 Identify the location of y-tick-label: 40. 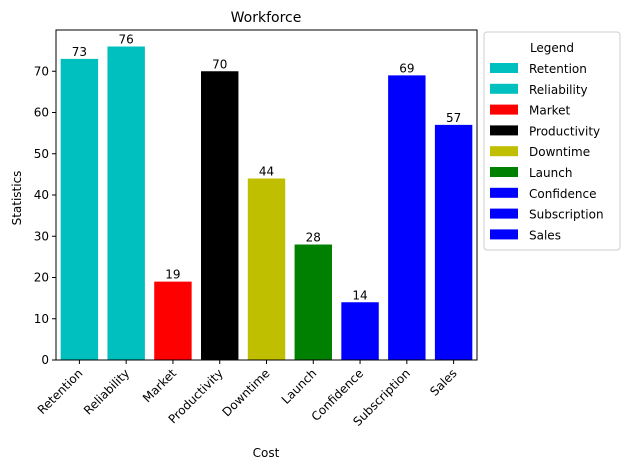
(41, 195).